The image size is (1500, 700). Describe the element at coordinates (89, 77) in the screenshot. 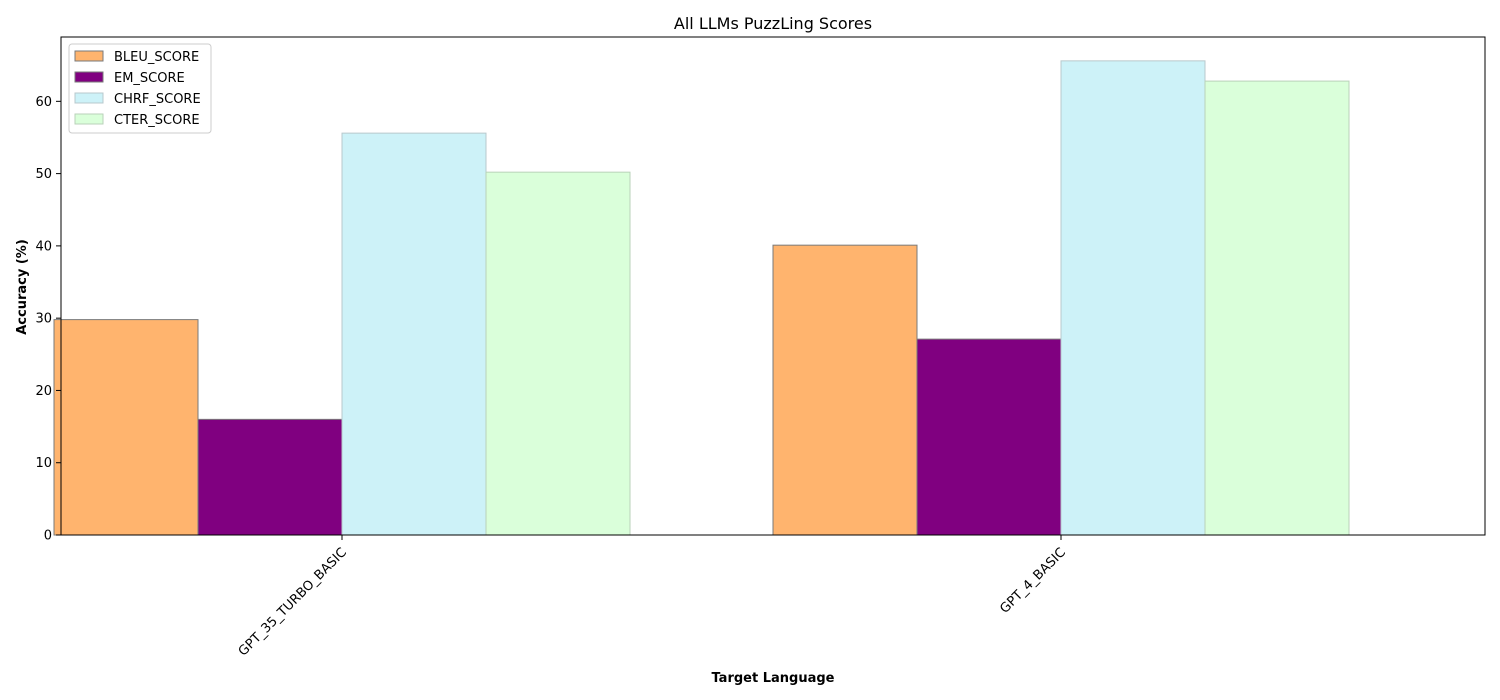

I see `legend-swatch-em-score` at that location.